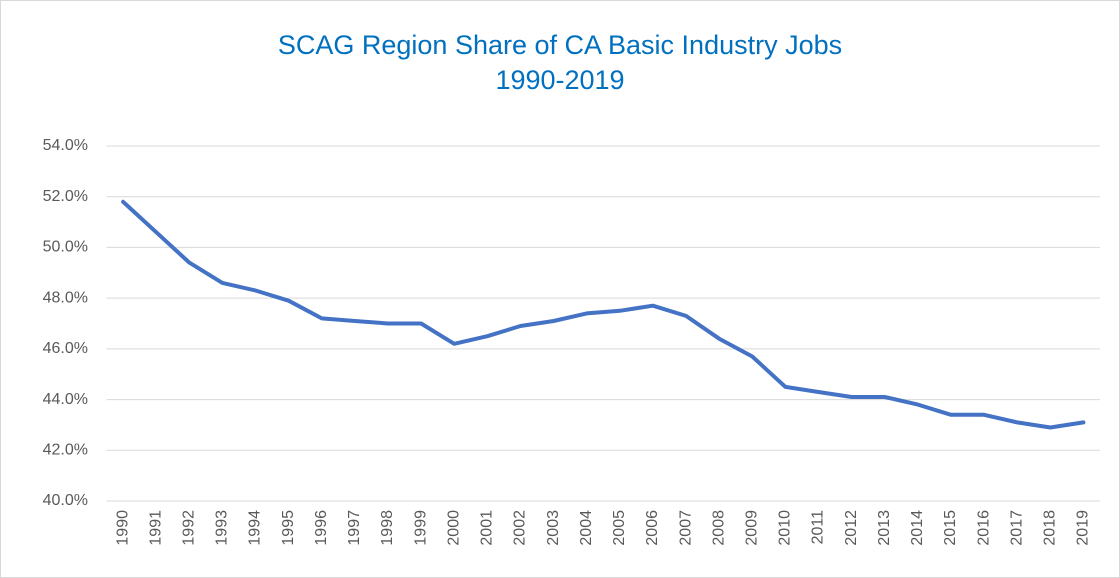 The width and height of the screenshot is (1120, 578). Describe the element at coordinates (619, 528) in the screenshot. I see `x-tick-label: 2005` at that location.